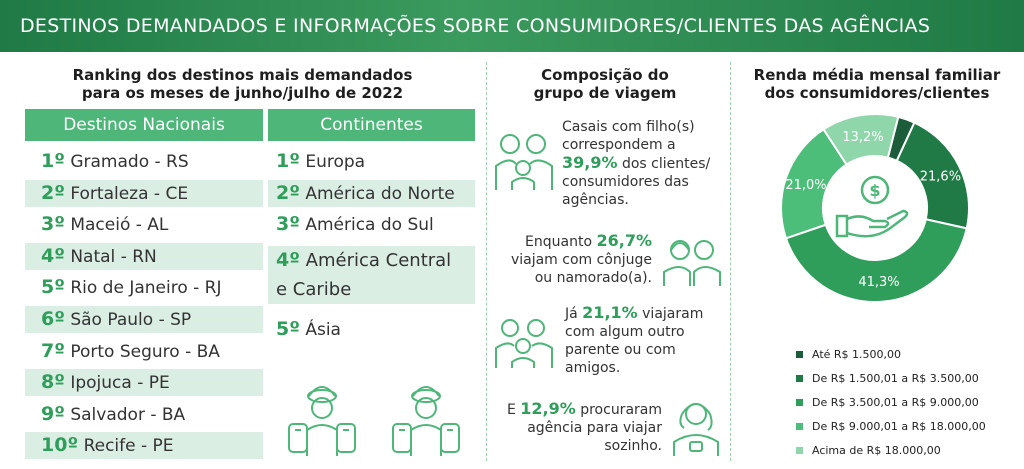  I want to click on legend-item: Até R$ 1.500,00, so click(848, 354).